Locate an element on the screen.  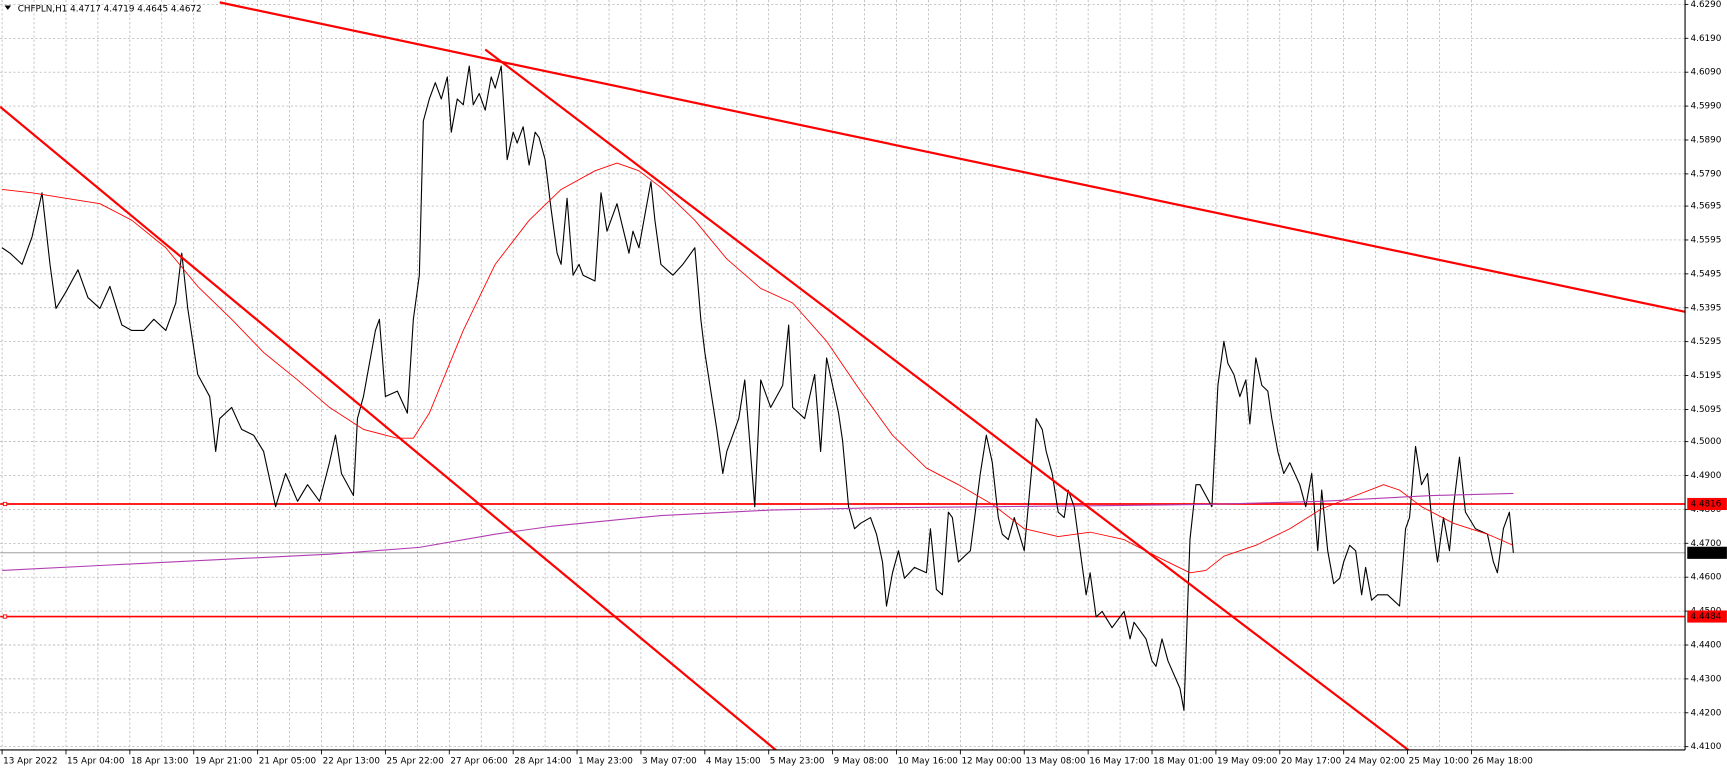
price-tag-label: 4.4484 is located at coordinates (1706, 617).